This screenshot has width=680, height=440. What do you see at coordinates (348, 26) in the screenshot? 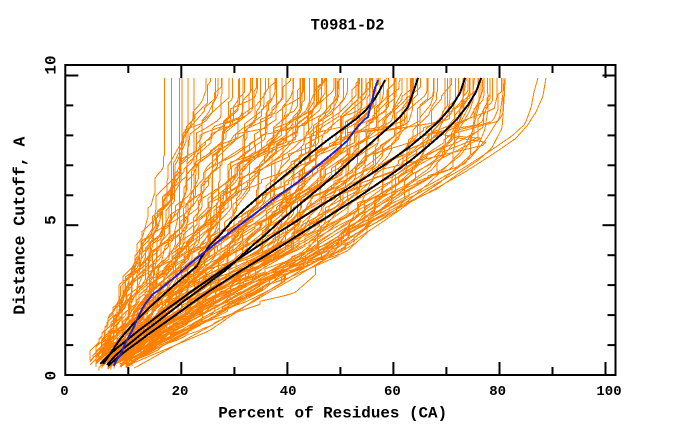
I see `svg-text: T0981-D2` at bounding box center [348, 26].